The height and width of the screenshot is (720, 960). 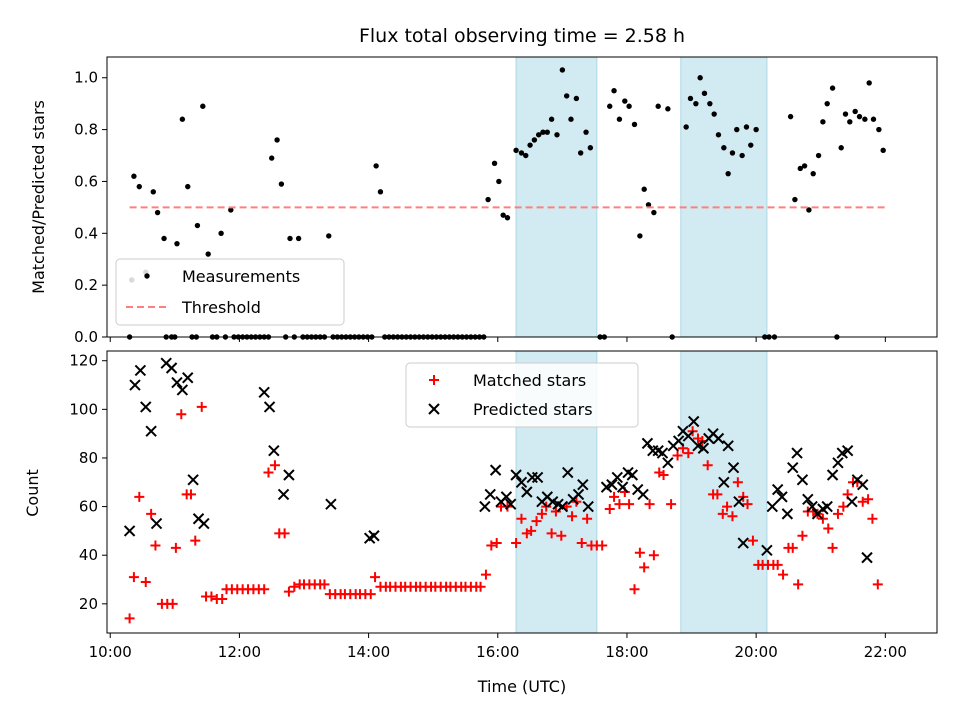 I want to click on bottom-legend-box, so click(x=522, y=395).